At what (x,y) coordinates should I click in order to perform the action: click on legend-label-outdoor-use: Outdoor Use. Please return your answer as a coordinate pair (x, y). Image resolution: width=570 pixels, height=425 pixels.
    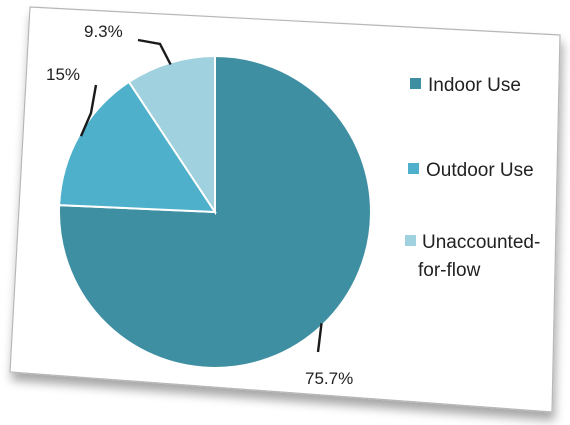
    Looking at the image, I should click on (480, 170).